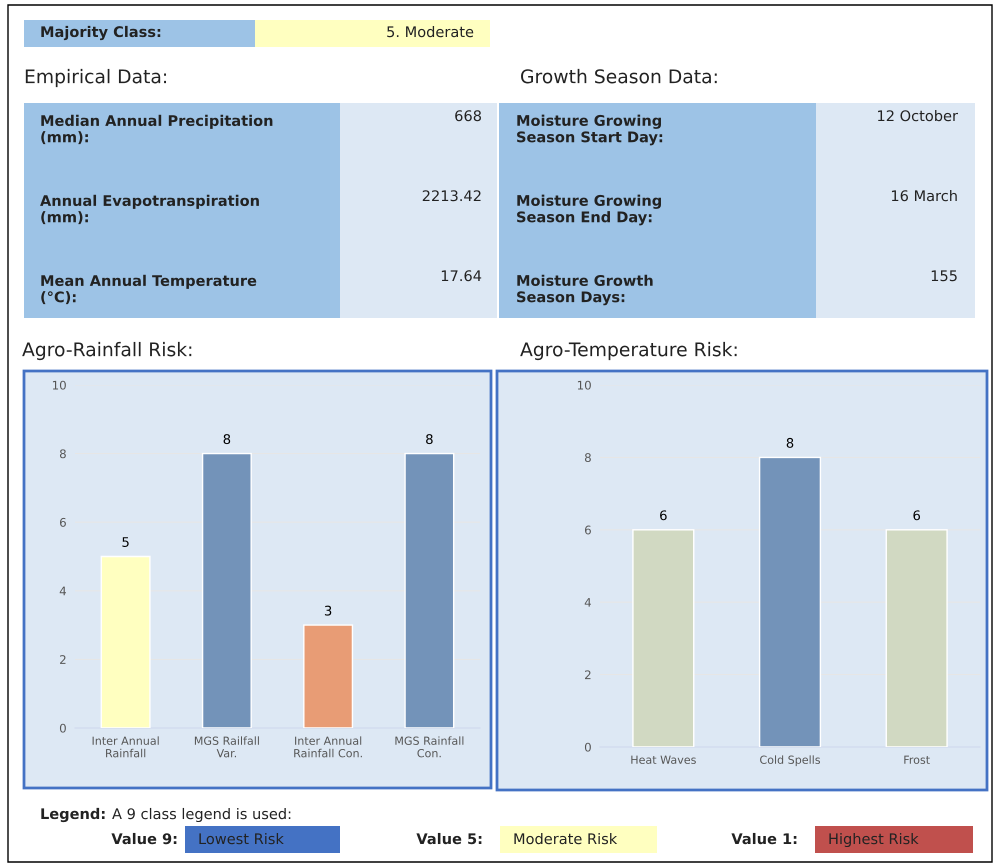  What do you see at coordinates (451, 196) in the screenshot?
I see `text: 2213.42` at bounding box center [451, 196].